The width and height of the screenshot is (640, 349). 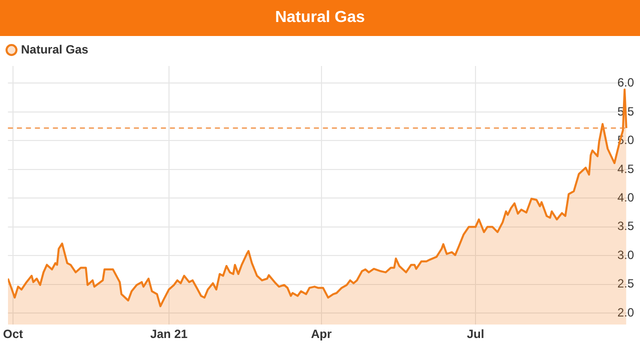 What do you see at coordinates (55, 49) in the screenshot?
I see `legend-label: Natural Gas` at bounding box center [55, 49].